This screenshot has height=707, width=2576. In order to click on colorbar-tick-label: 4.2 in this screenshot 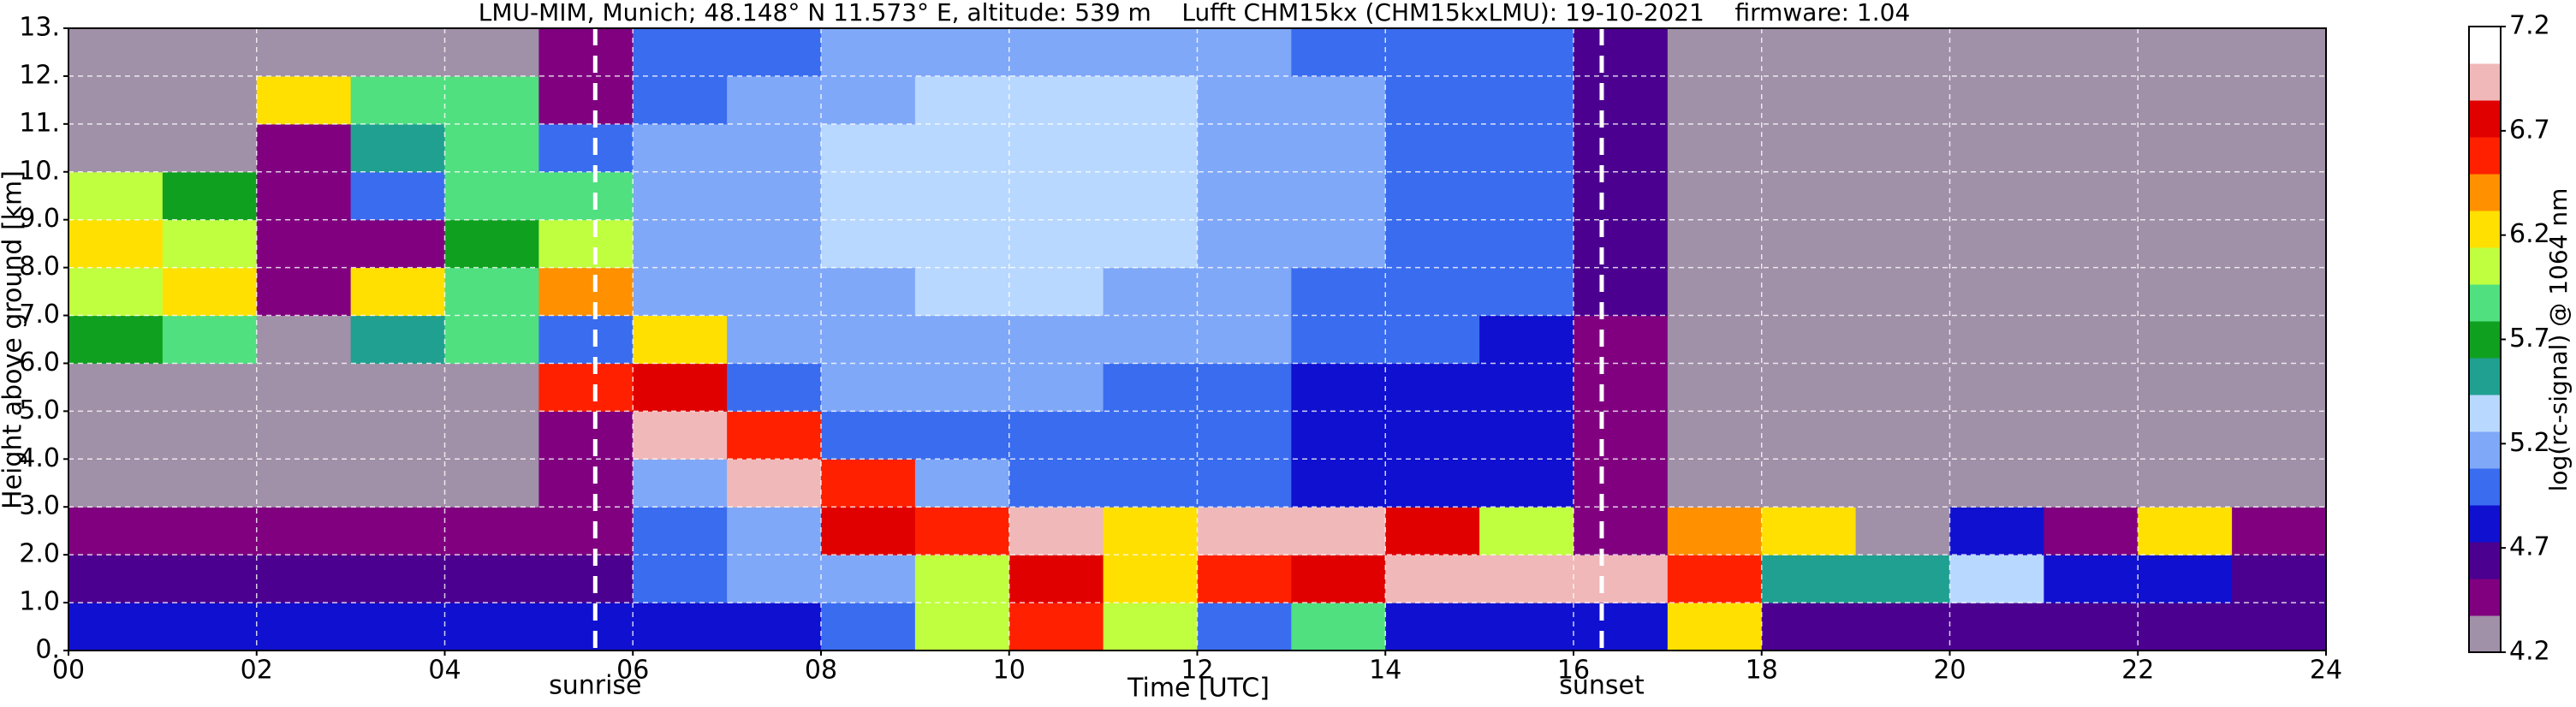, I will do `click(2530, 652)`.